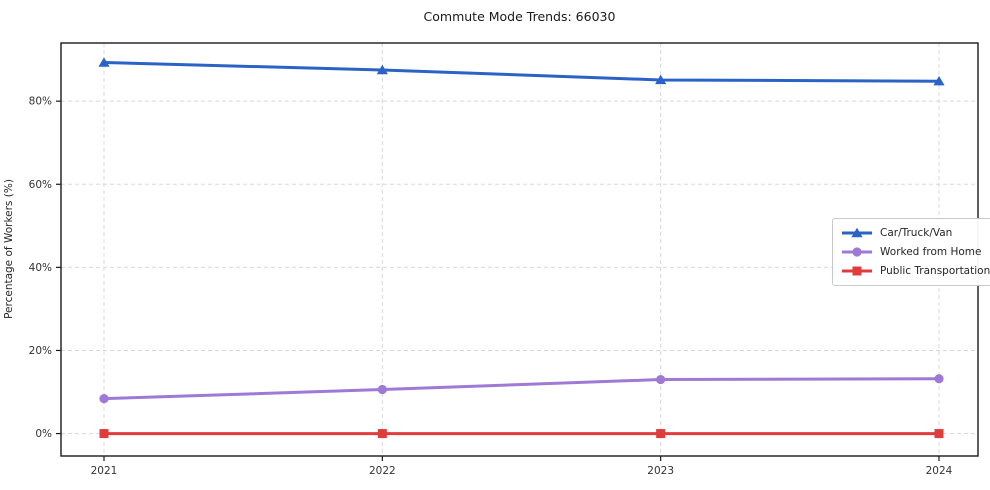  I want to click on y-tick-label: 20%, so click(40, 351).